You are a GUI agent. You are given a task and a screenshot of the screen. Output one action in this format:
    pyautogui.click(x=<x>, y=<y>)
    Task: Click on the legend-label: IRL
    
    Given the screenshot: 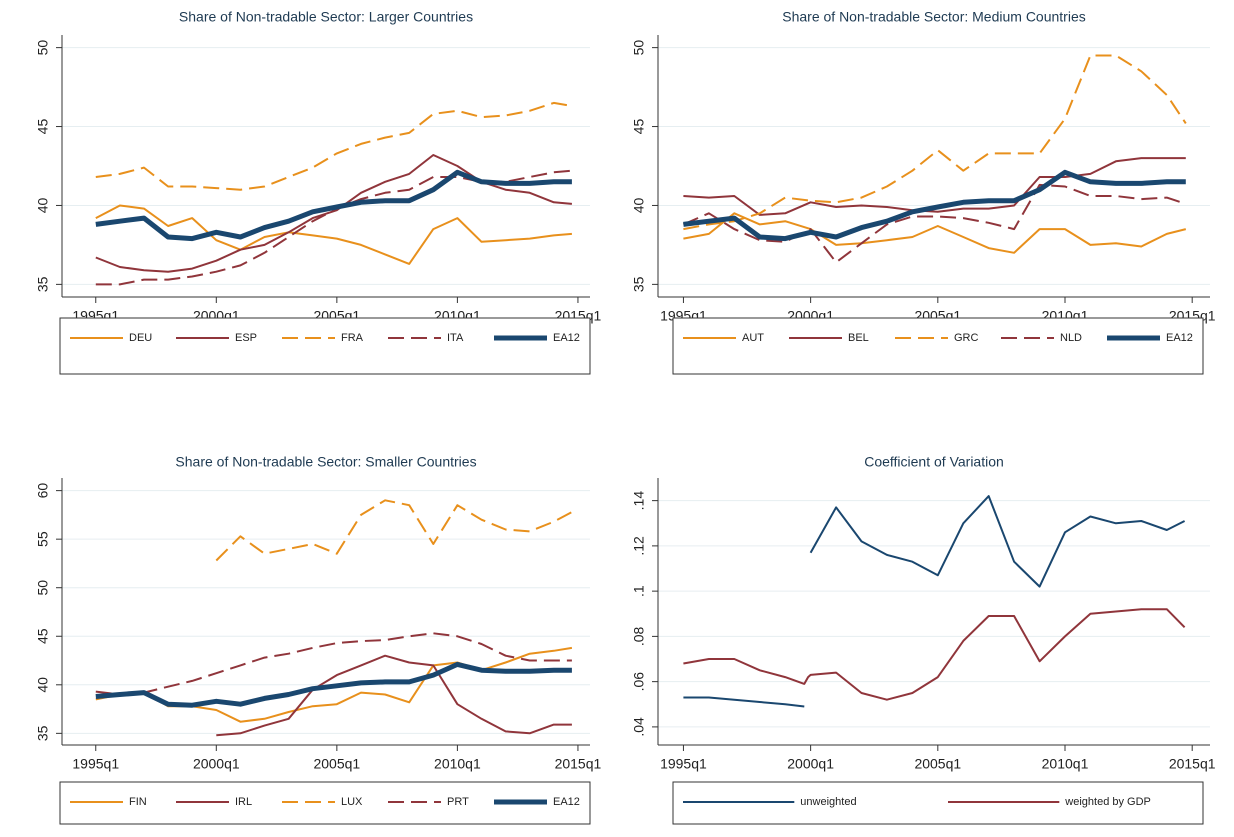 What is the action you would take?
    pyautogui.click(x=243, y=802)
    